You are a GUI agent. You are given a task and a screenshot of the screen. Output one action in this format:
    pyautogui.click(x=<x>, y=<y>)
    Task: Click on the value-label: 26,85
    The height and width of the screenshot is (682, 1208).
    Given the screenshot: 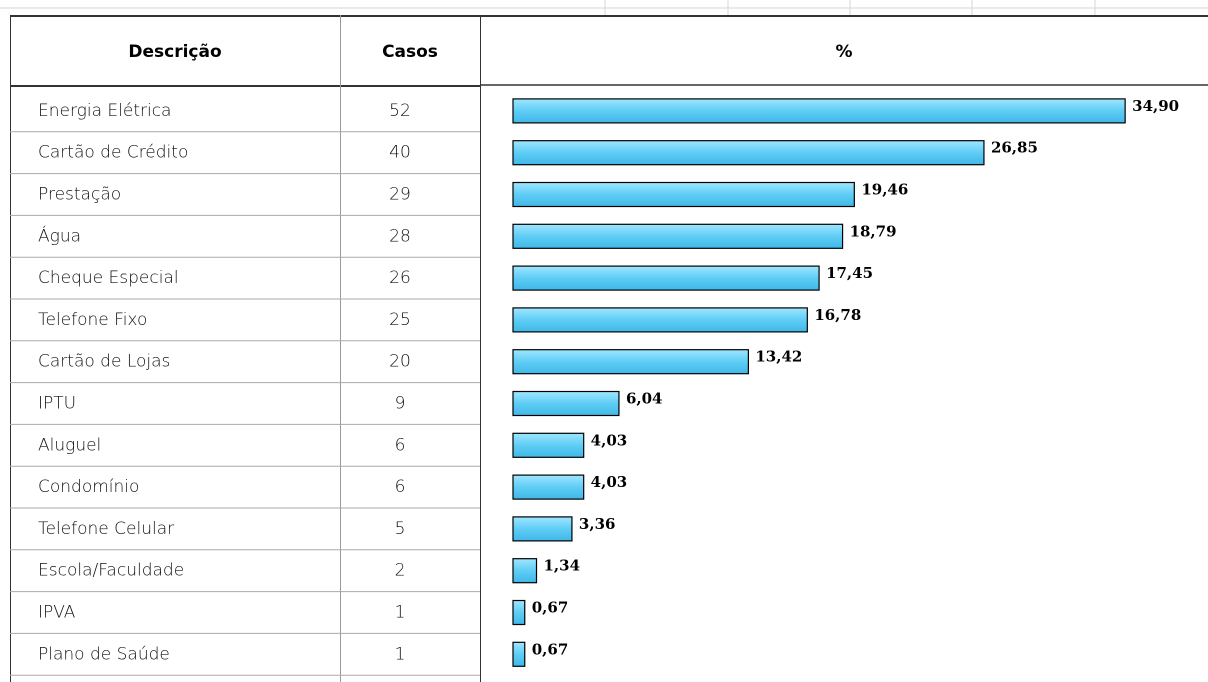 What is the action you would take?
    pyautogui.click(x=1014, y=148)
    